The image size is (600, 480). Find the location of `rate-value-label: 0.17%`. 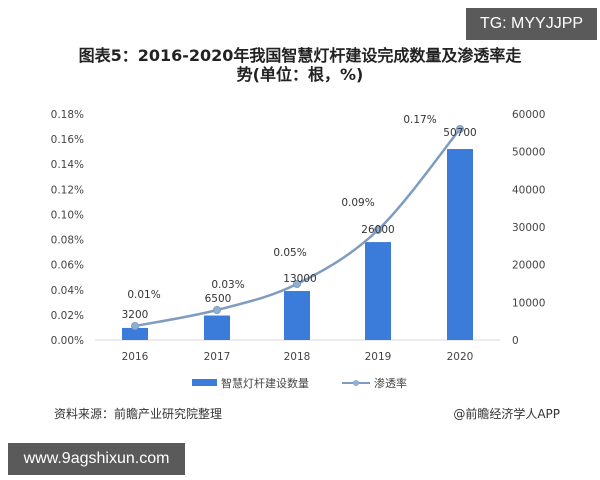

rate-value-label: 0.17% is located at coordinates (419, 120).